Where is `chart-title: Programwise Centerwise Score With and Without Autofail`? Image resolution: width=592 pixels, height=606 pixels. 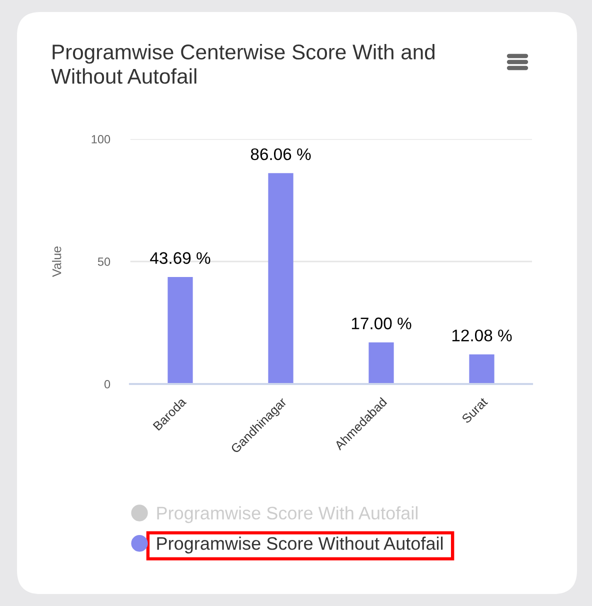 chart-title: Programwise Centerwise Score With and Without Autofail is located at coordinates (242, 64).